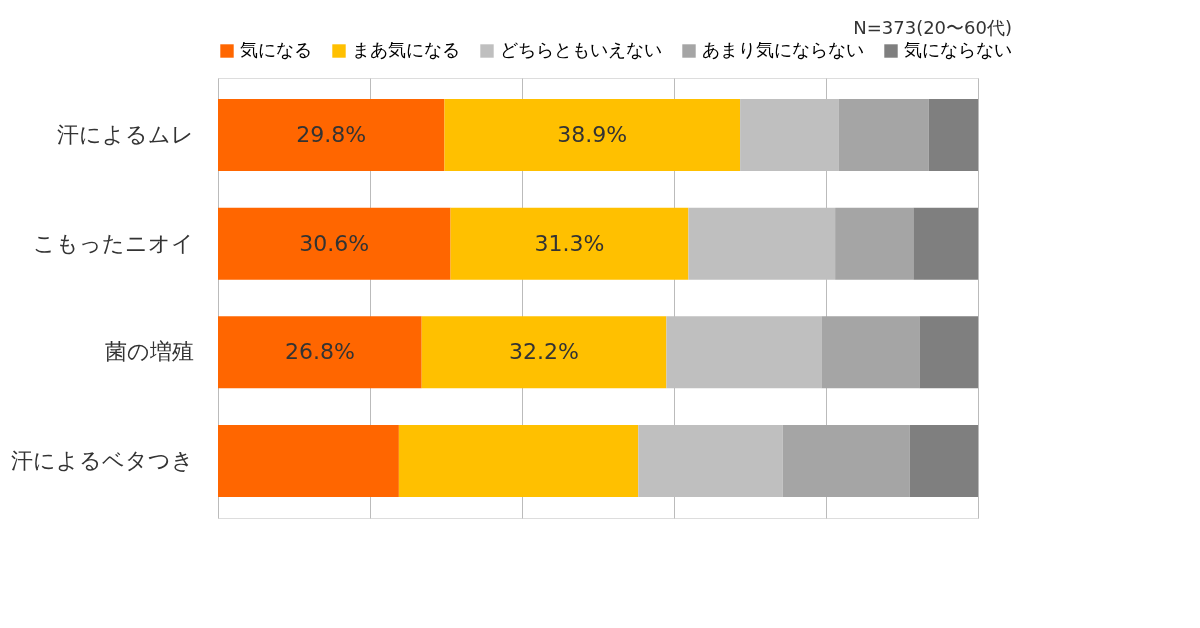 This screenshot has height=628, width=1200. I want to click on data-label: 38.9%, so click(592, 135).